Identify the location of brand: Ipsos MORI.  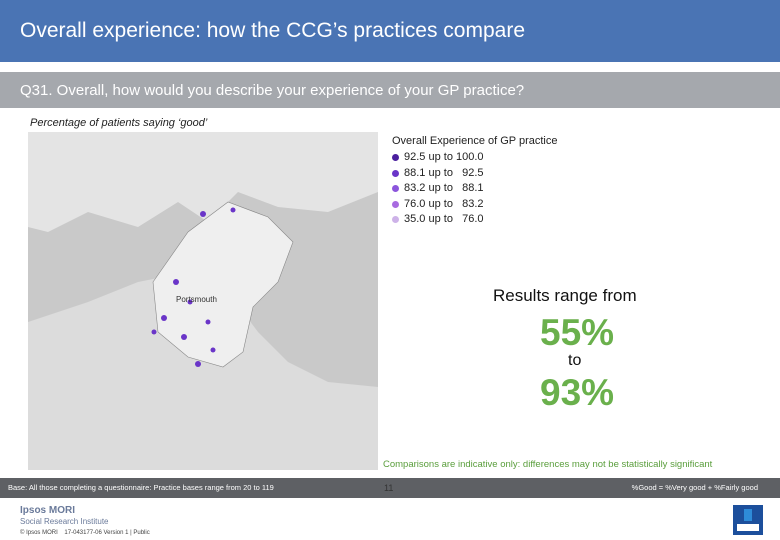
(48, 510).